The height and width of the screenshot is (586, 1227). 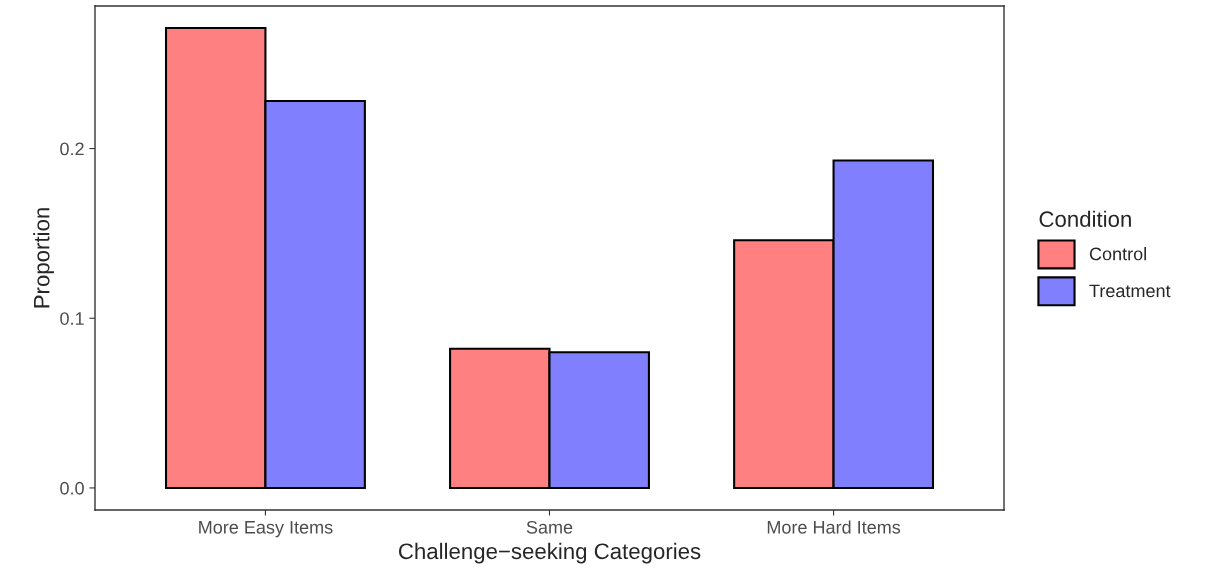 I want to click on y-tick-label: 0.2, so click(x=72, y=149).